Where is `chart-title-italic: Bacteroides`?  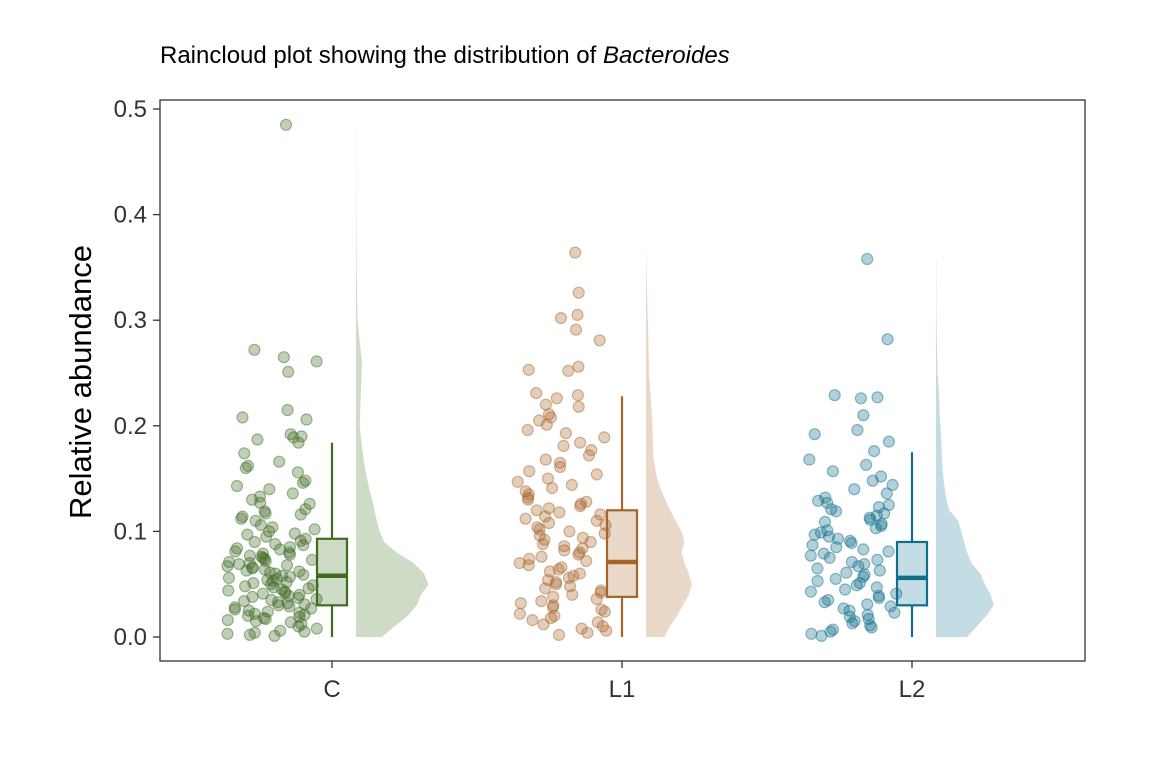 chart-title-italic: Bacteroides is located at coordinates (666, 55).